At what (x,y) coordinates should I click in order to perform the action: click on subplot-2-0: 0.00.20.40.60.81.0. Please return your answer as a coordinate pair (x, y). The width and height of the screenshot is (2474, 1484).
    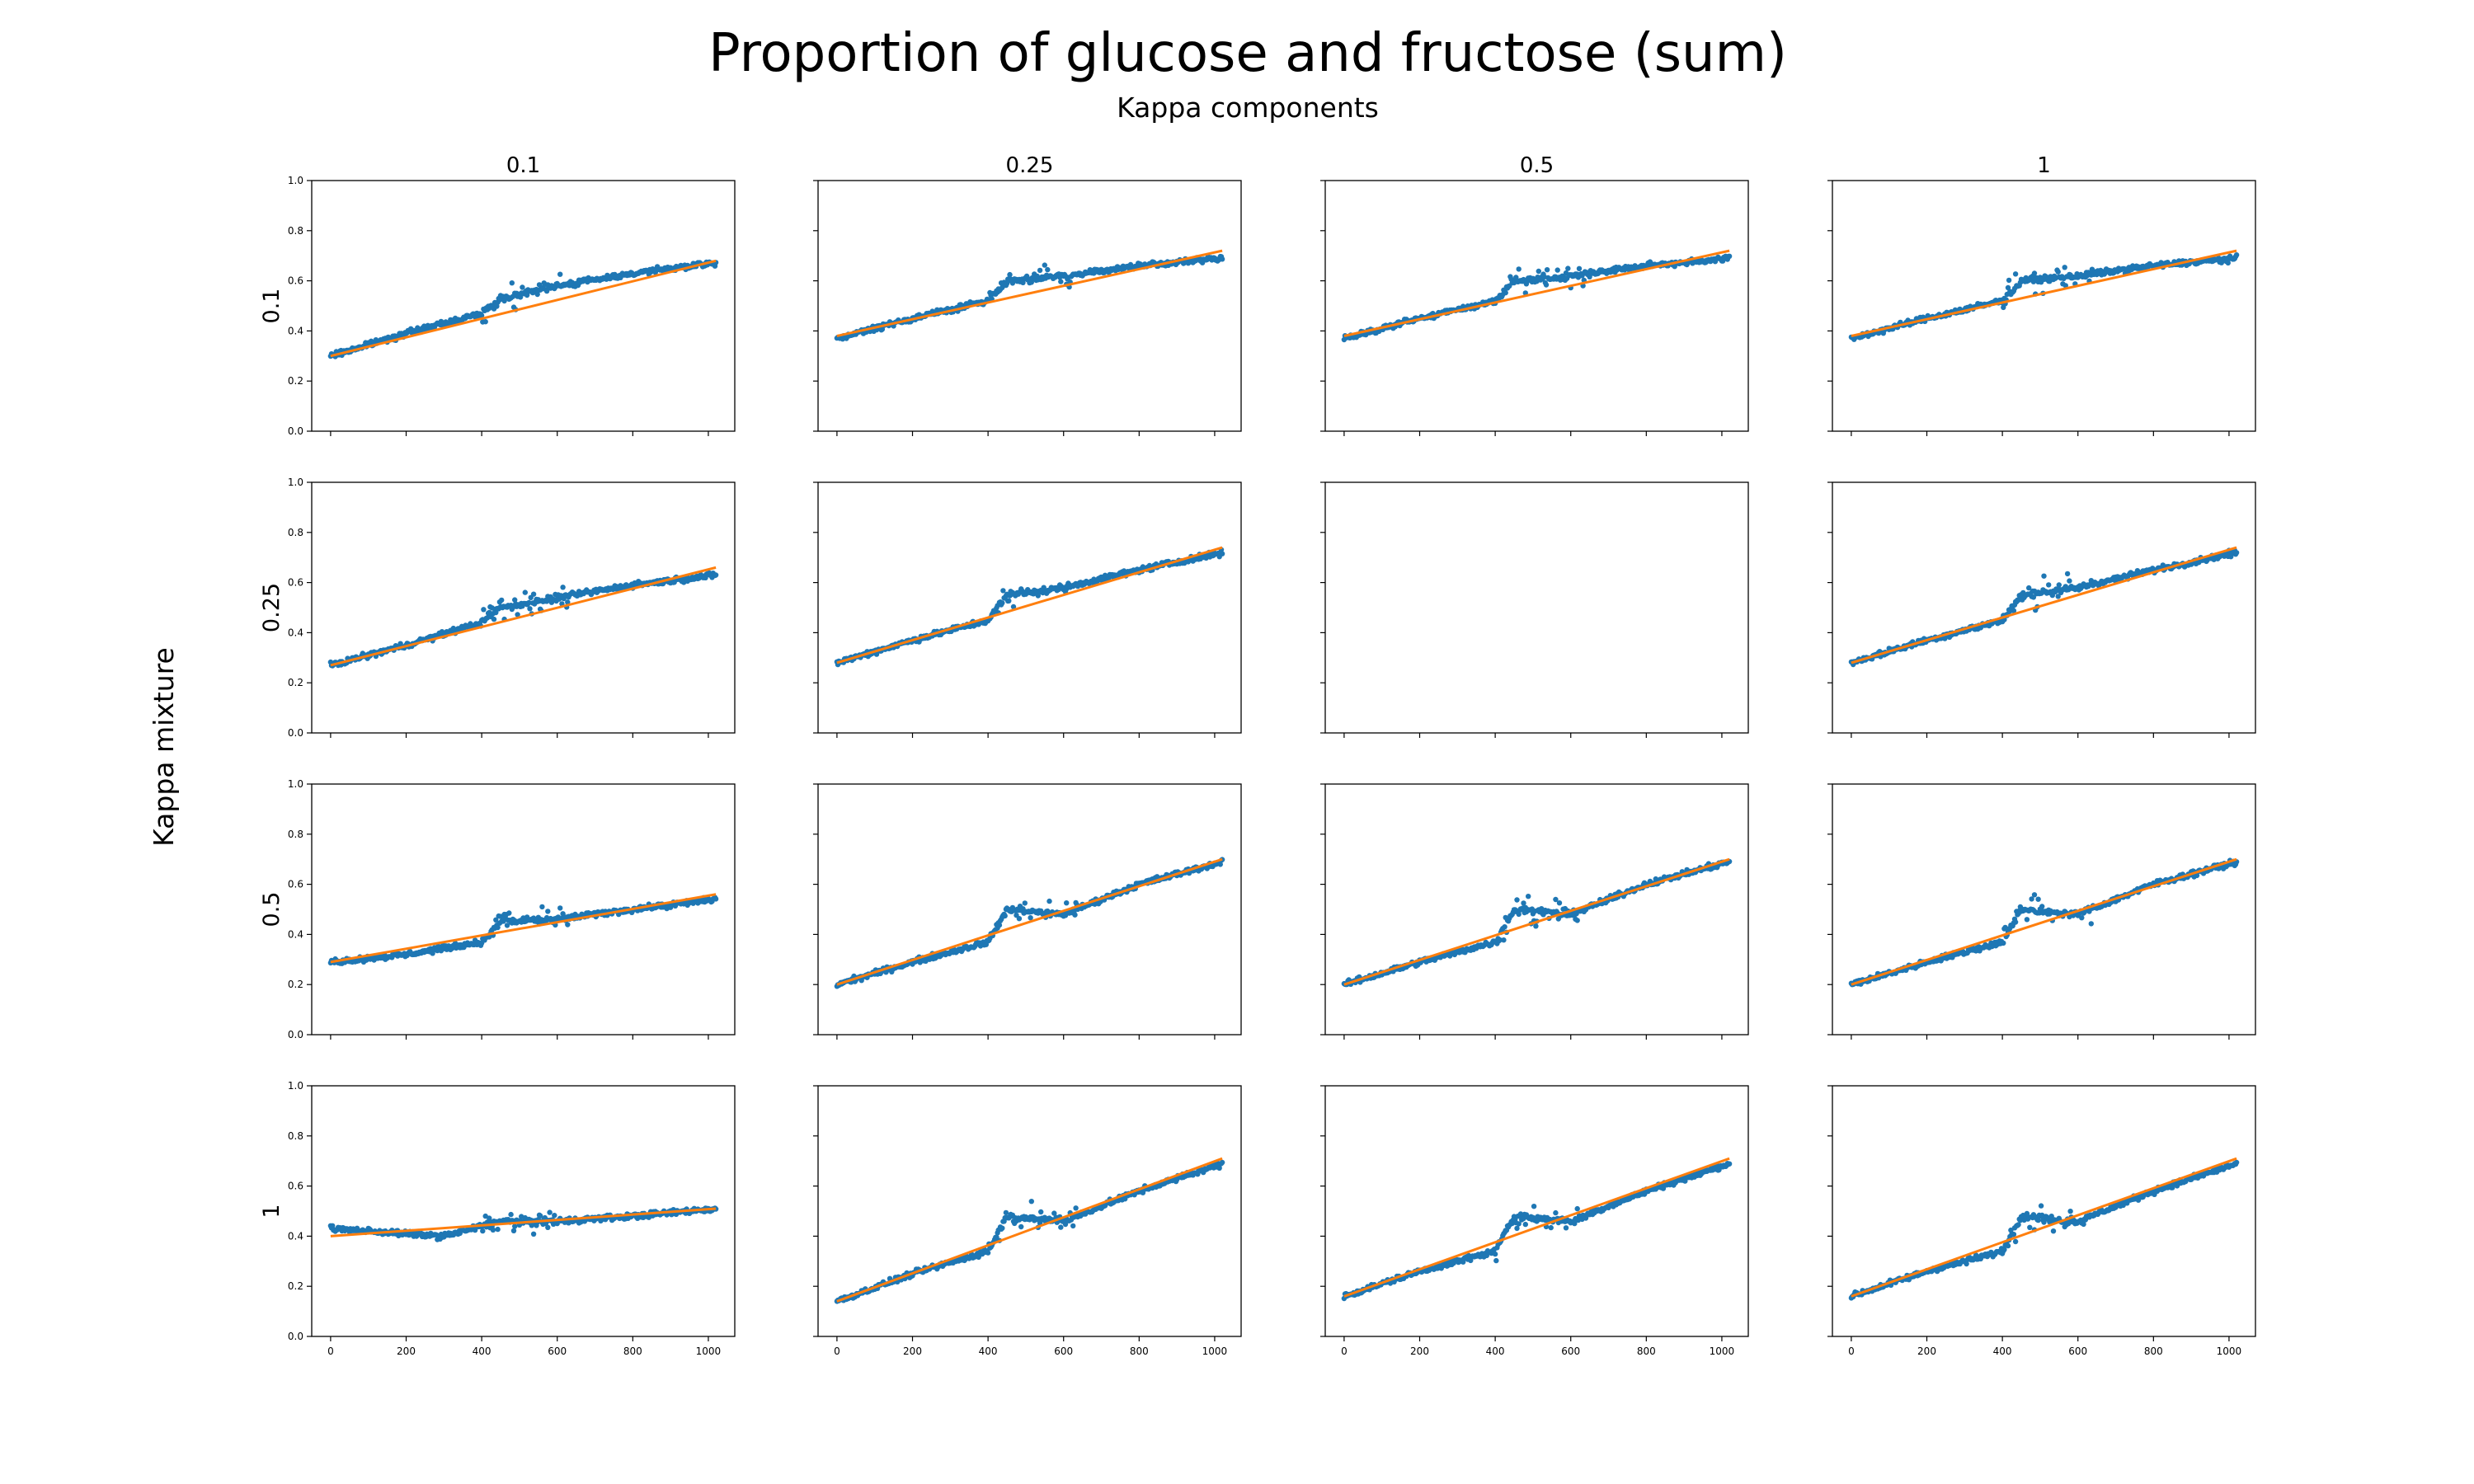
    Looking at the image, I should click on (512, 909).